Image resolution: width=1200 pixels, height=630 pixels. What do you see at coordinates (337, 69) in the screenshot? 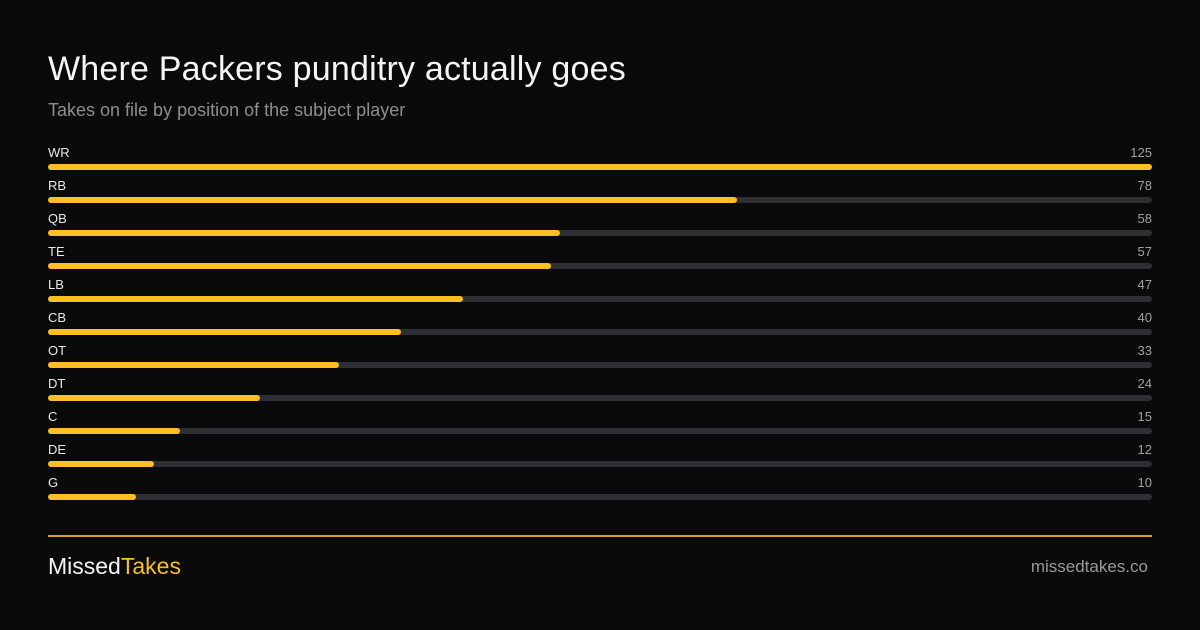
I see `chart-title: Where Packers punditry actually goes` at bounding box center [337, 69].